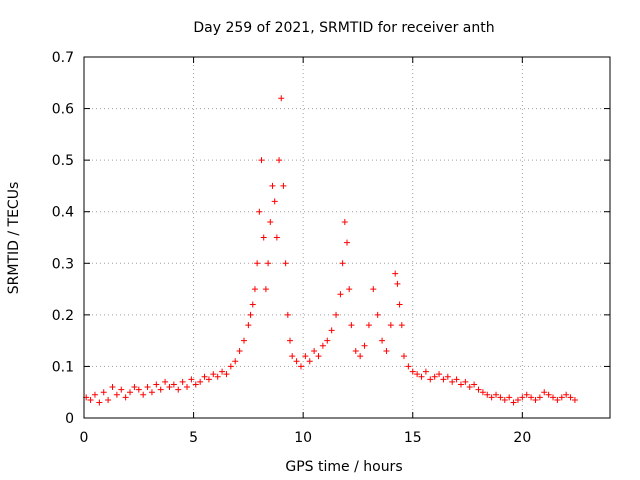  Describe the element at coordinates (522, 438) in the screenshot. I see `x-tick-label: 20` at that location.